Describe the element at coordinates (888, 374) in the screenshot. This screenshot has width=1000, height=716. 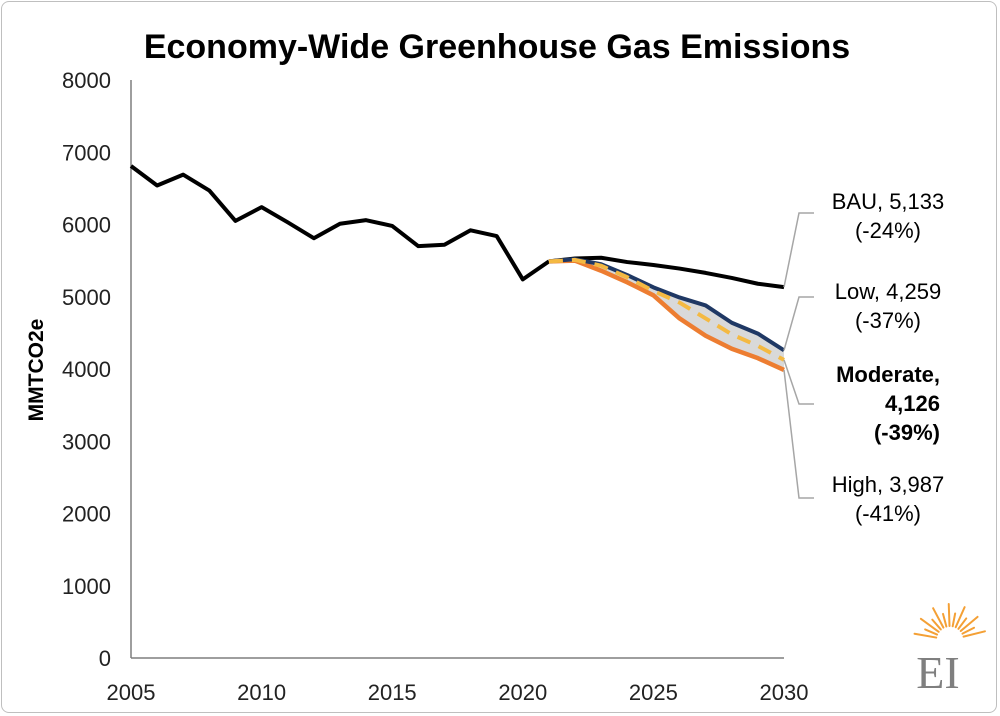
I see `moderate-annotation-line1: Moderate,` at that location.